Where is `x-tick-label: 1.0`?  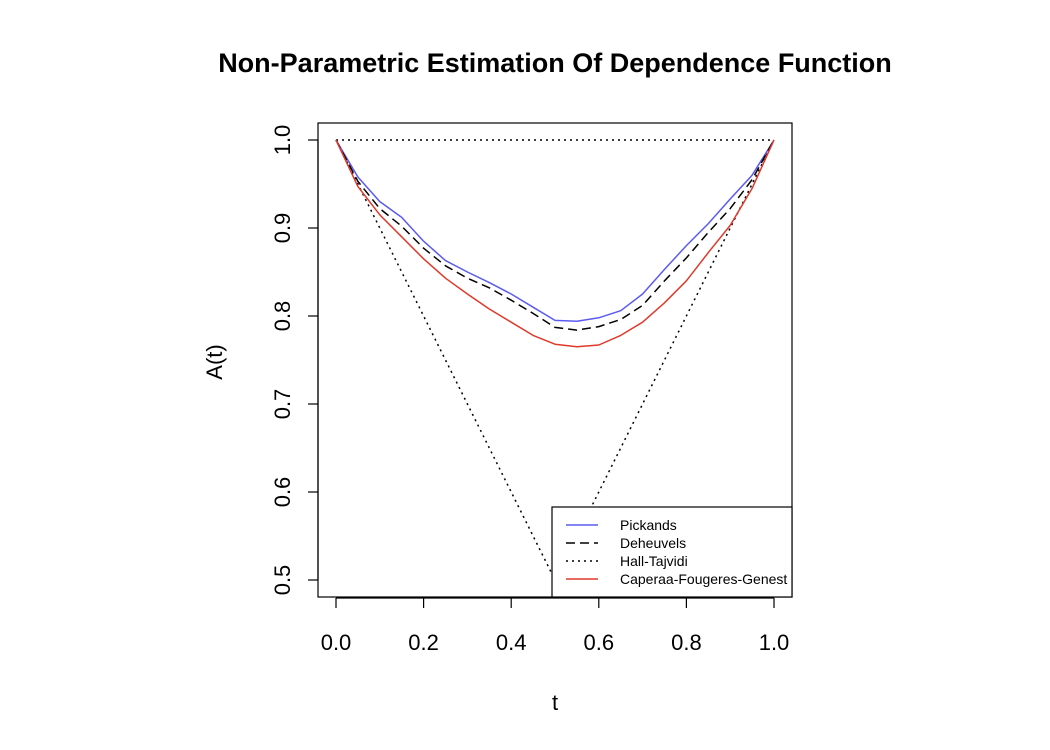 x-tick-label: 1.0 is located at coordinates (774, 642).